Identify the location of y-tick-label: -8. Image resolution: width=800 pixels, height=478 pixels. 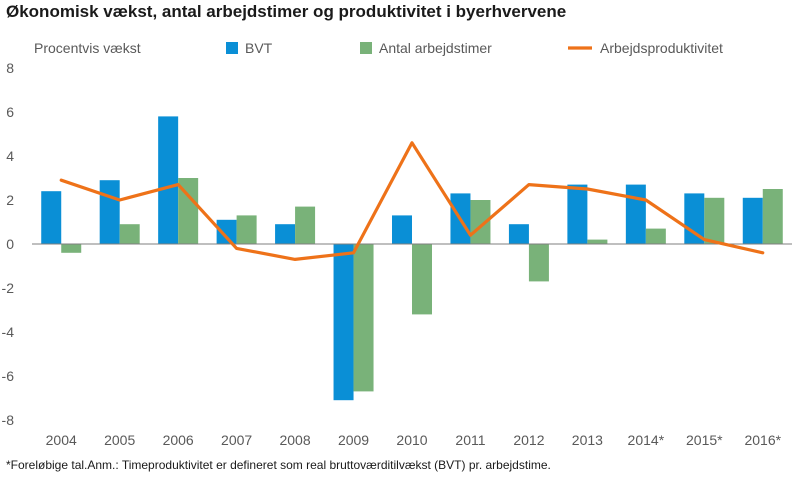
(8, 420).